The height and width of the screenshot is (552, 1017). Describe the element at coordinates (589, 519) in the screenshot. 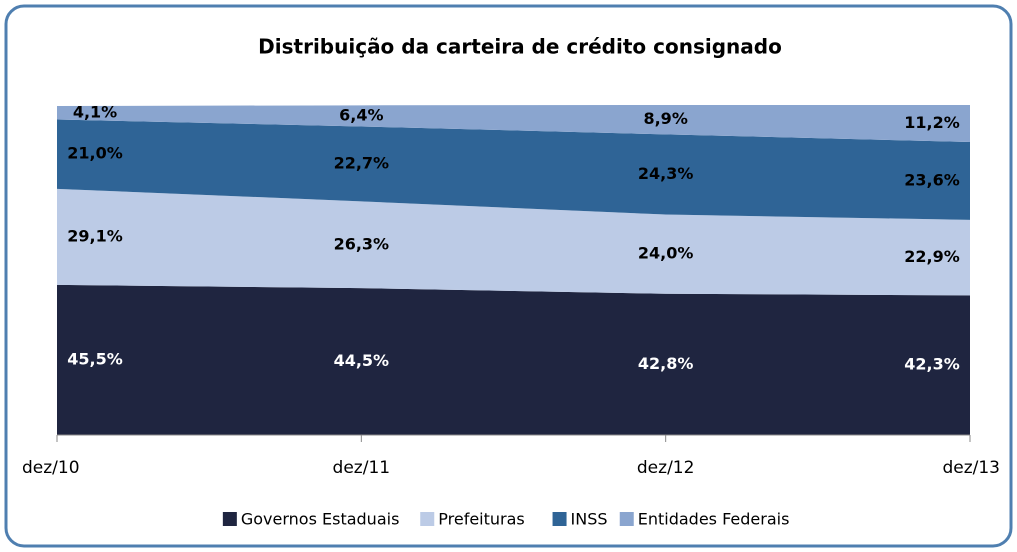

I see `legend-label: INSS` at that location.